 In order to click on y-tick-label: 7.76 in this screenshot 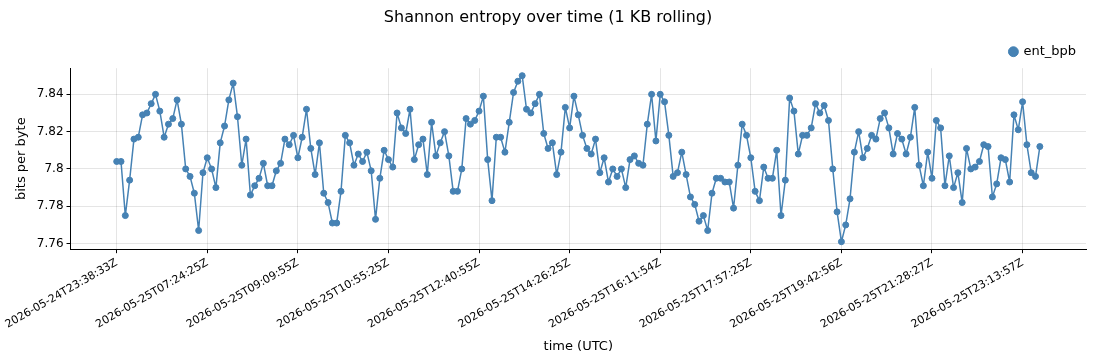, I will do `click(50, 242)`.